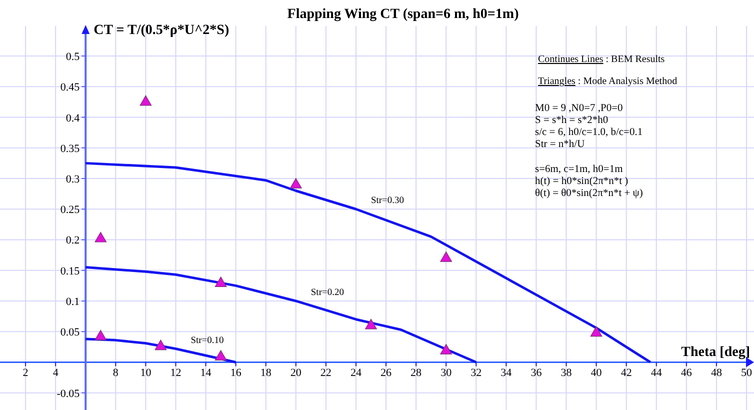 The image size is (754, 410). What do you see at coordinates (236, 373) in the screenshot?
I see `x-tick-label: 16` at bounding box center [236, 373].